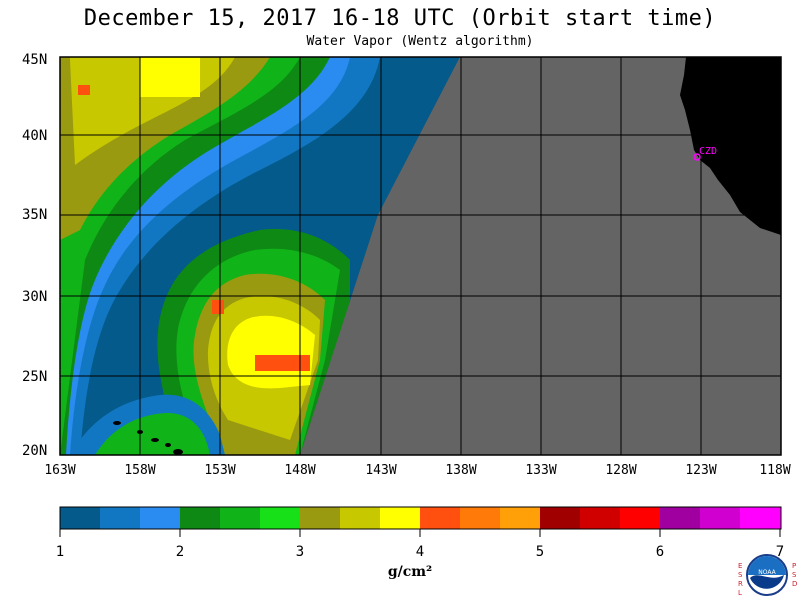 This screenshot has height=600, width=800. Describe the element at coordinates (180, 552) in the screenshot. I see `colorbar-tick-2: 2` at that location.